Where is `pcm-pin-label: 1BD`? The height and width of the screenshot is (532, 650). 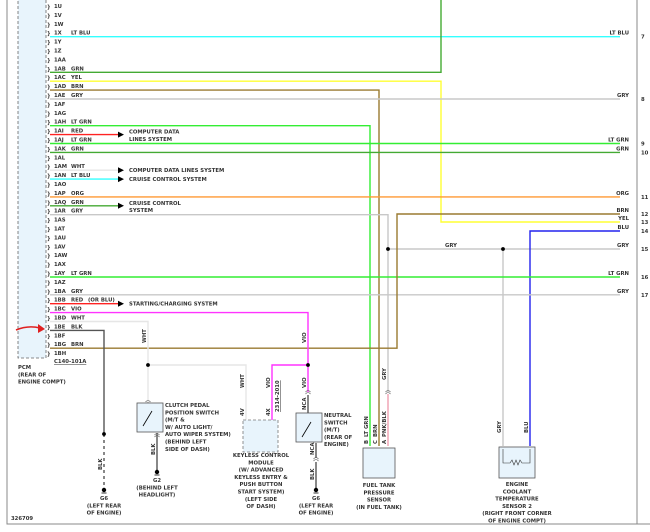 pcm-pin-label: 1BD is located at coordinates (60, 319).